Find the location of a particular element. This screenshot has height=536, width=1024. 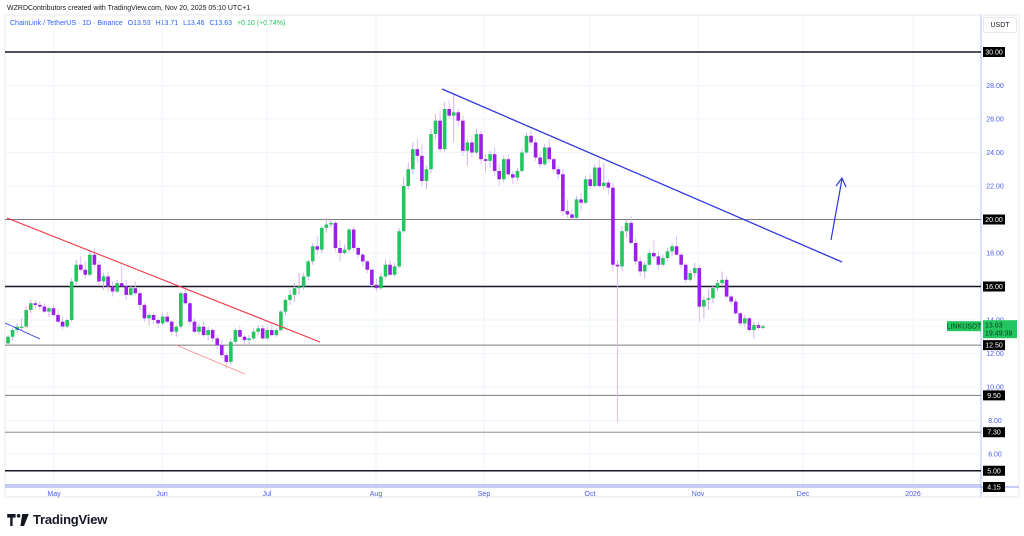

price-axis-label: 24.00 is located at coordinates (995, 153).